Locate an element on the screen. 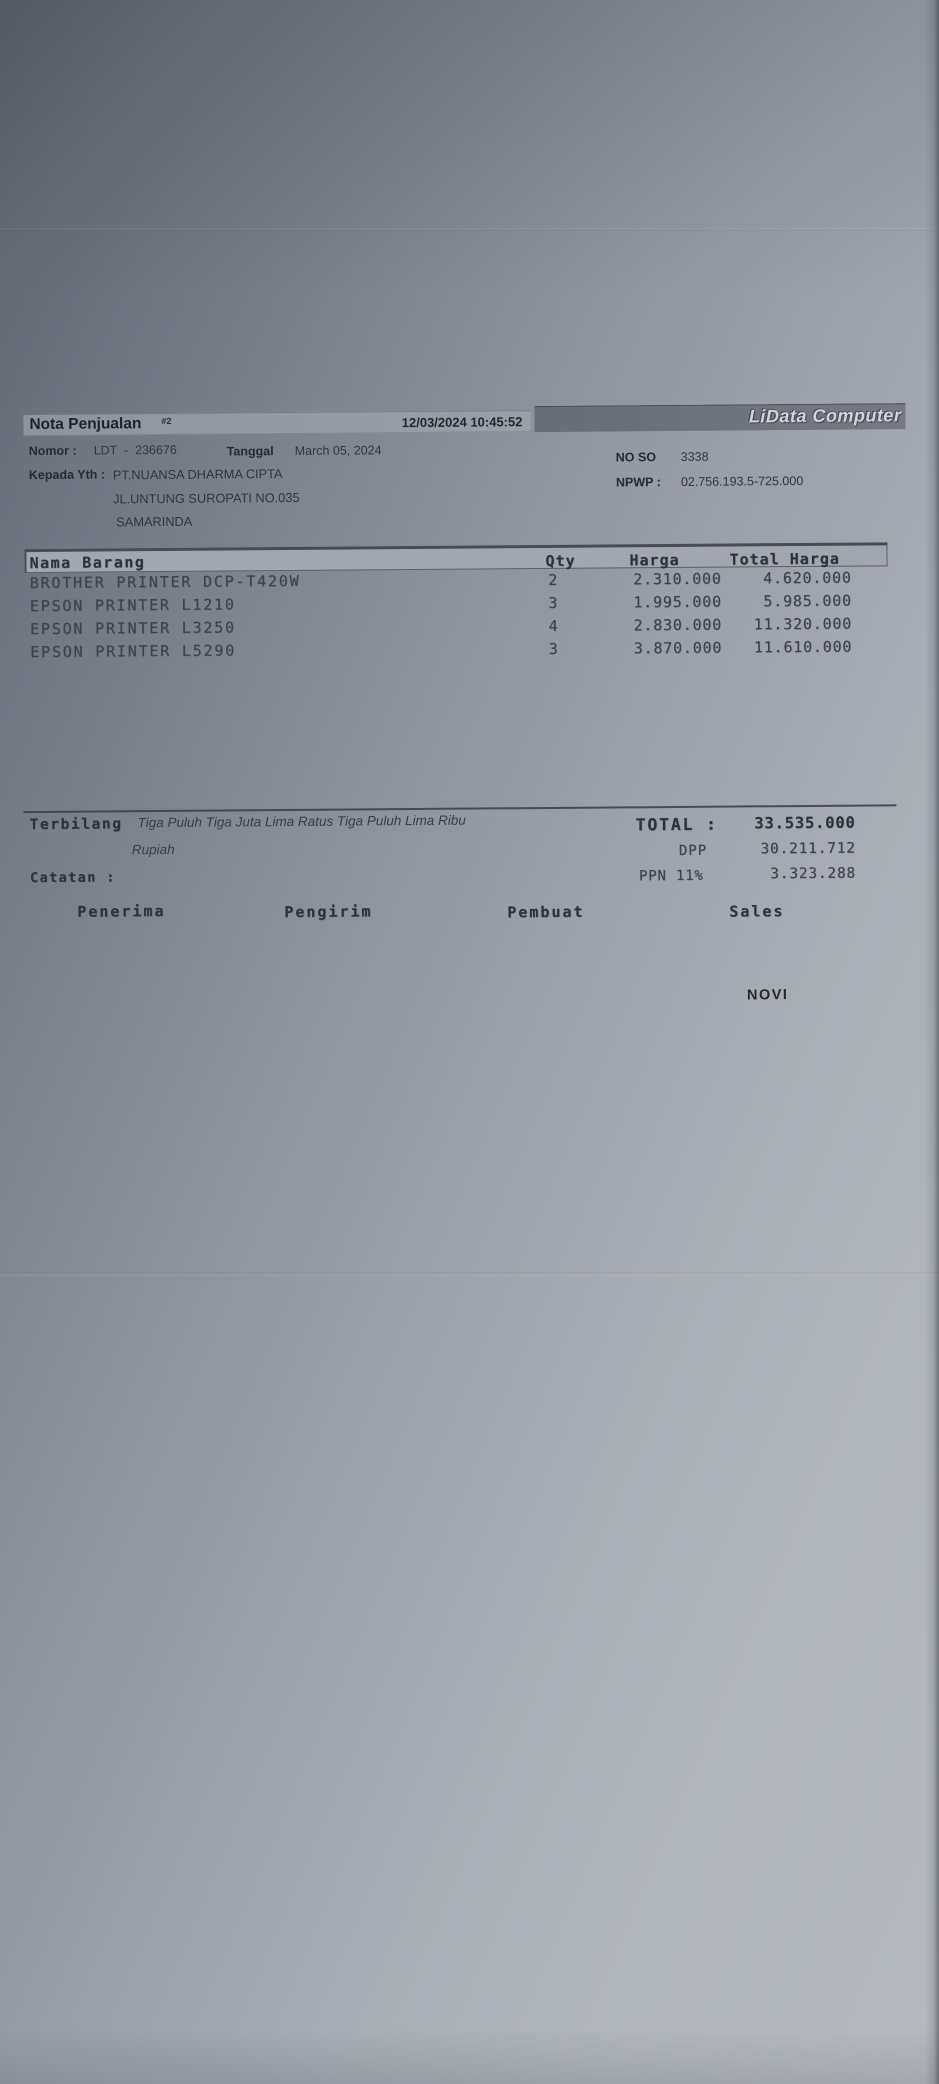  signature-sales: Sales is located at coordinates (757, 911).